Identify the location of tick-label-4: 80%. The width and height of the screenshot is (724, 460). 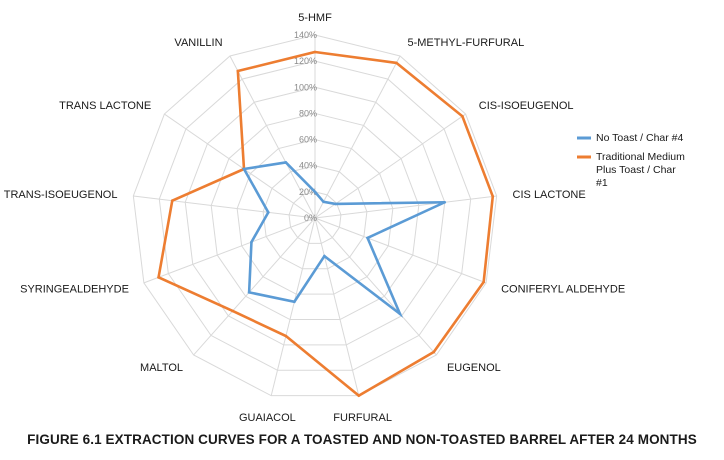
(308, 113).